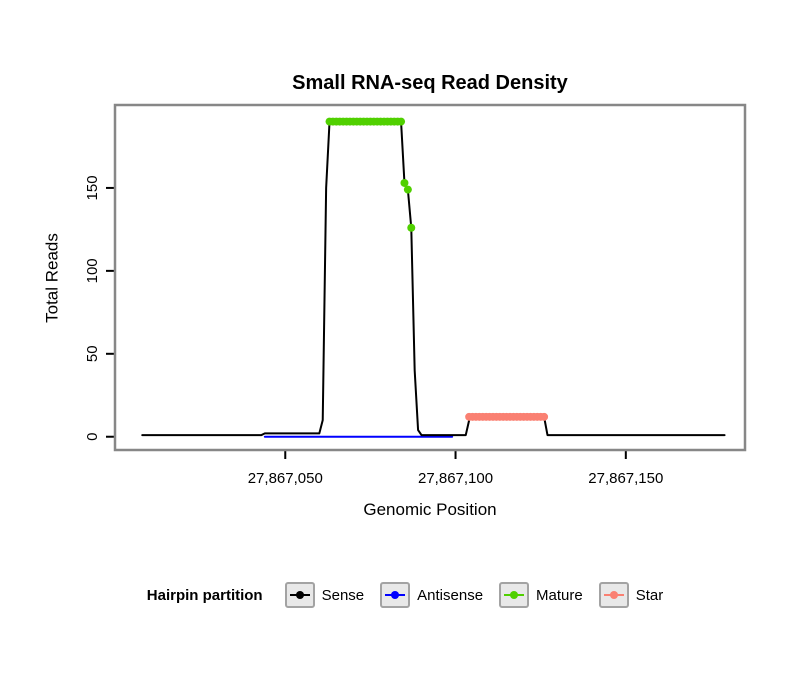 The width and height of the screenshot is (810, 690). Describe the element at coordinates (430, 509) in the screenshot. I see `x-axis-label: Genomic Position` at that location.